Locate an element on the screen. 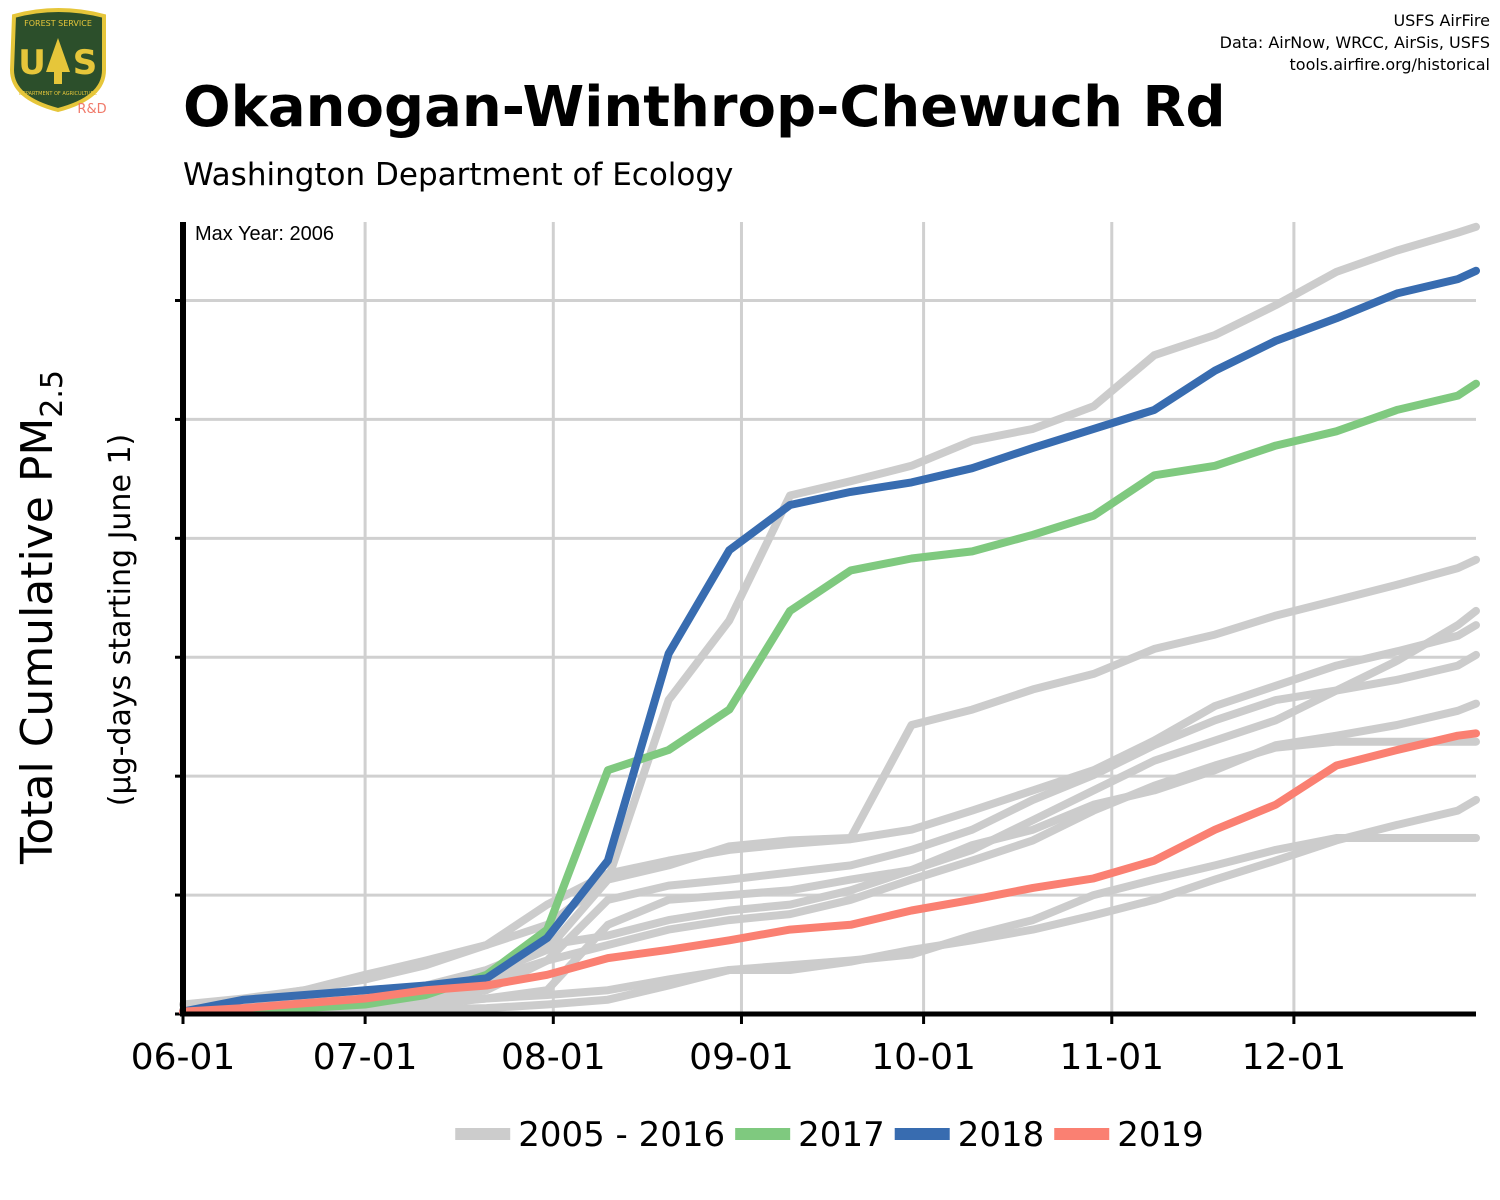 The height and width of the screenshot is (1200, 1500). credit: tools.airfire.org/historical is located at coordinates (1390, 64).